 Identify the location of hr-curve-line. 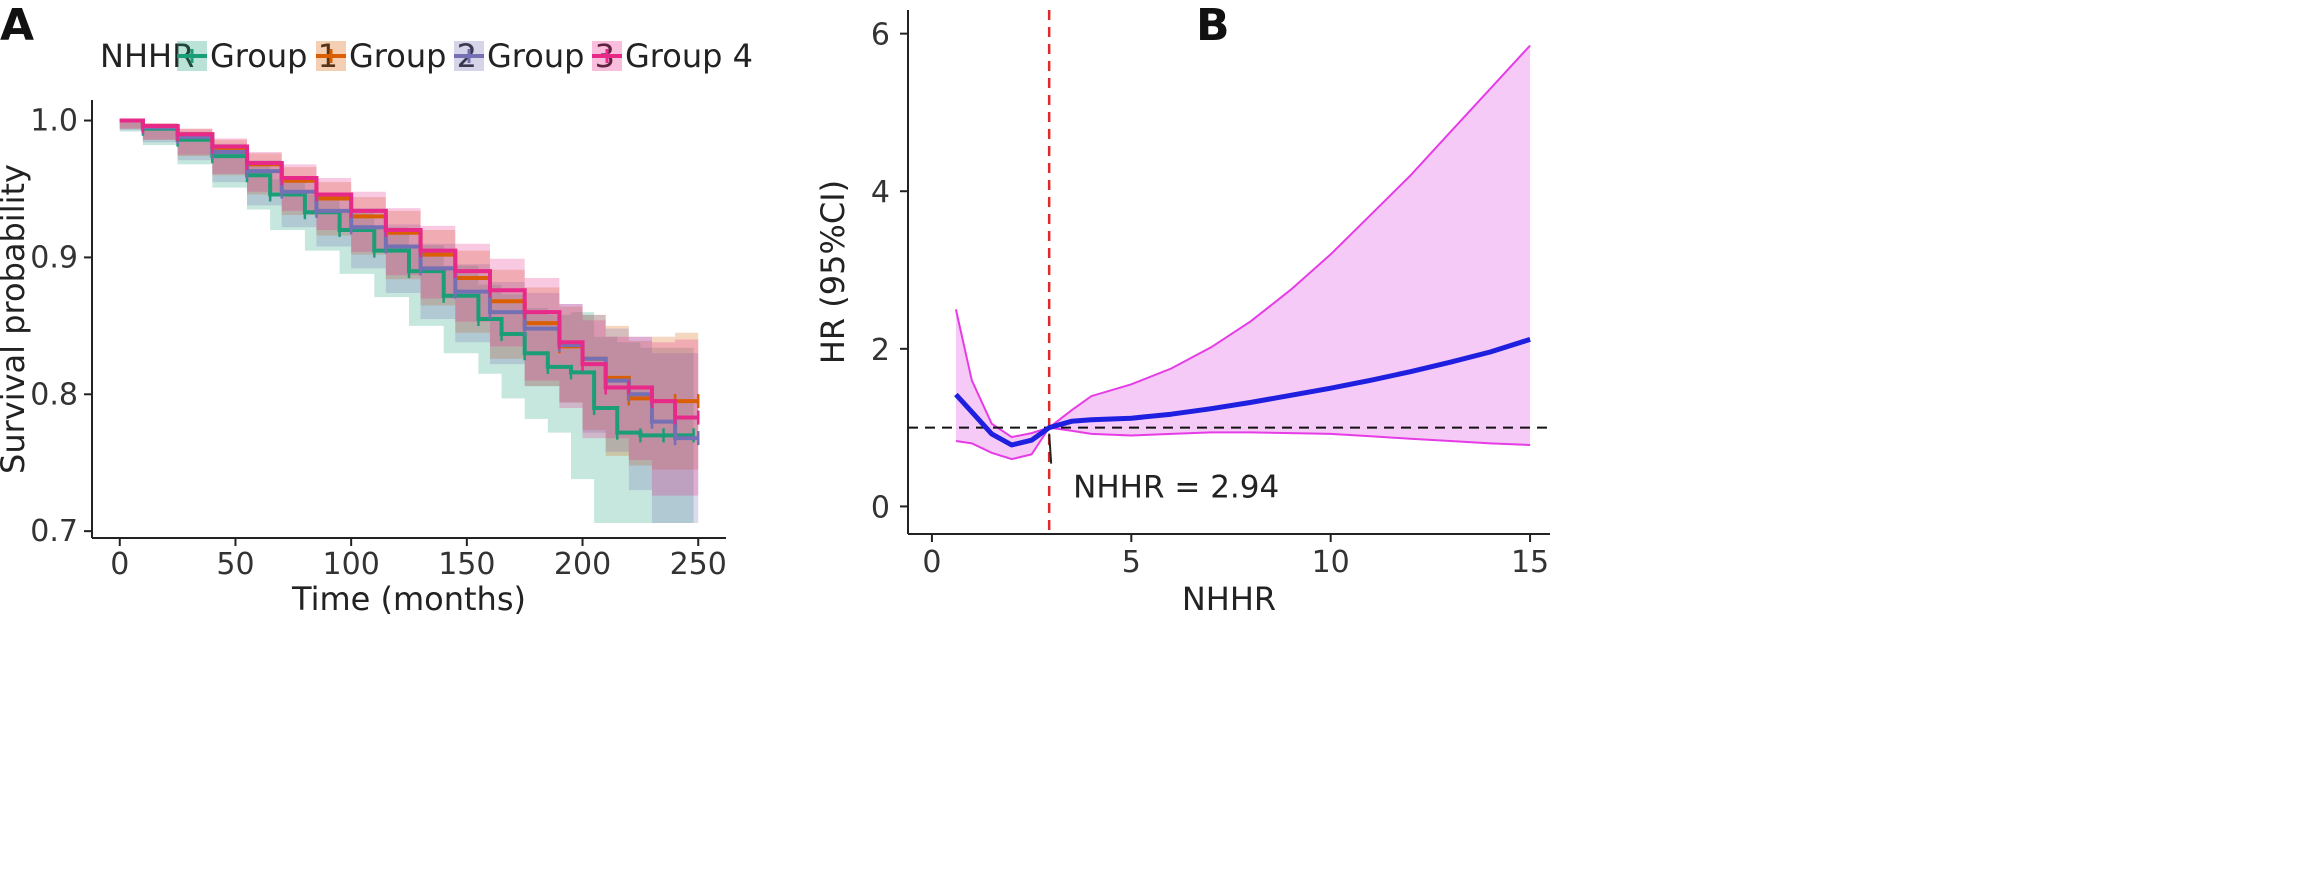
(1242, 392).